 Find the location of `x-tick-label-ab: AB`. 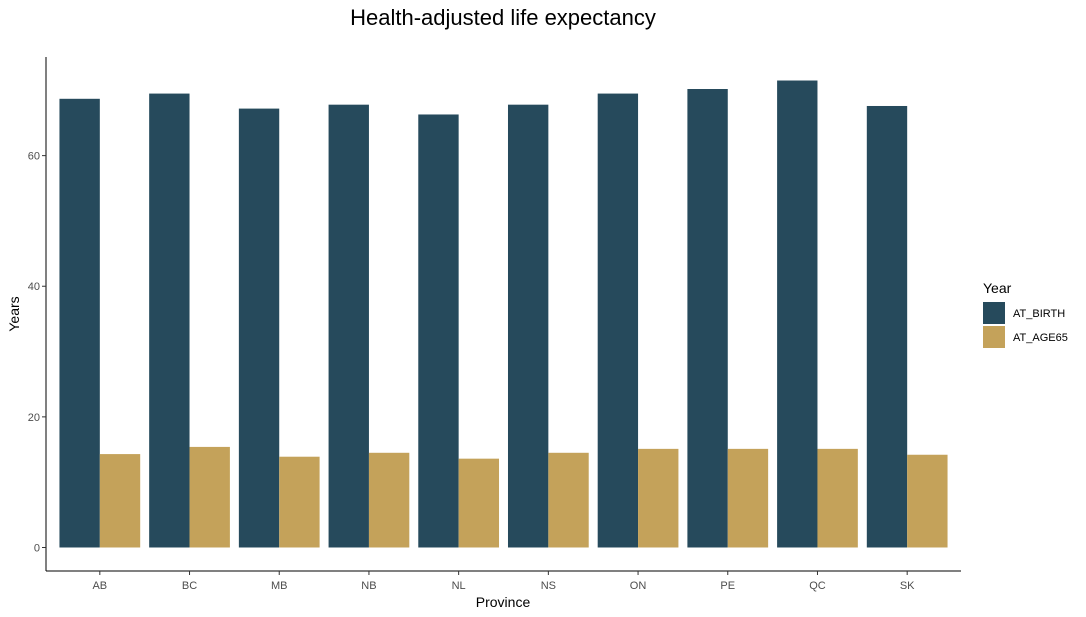

x-tick-label-ab: AB is located at coordinates (99, 586).